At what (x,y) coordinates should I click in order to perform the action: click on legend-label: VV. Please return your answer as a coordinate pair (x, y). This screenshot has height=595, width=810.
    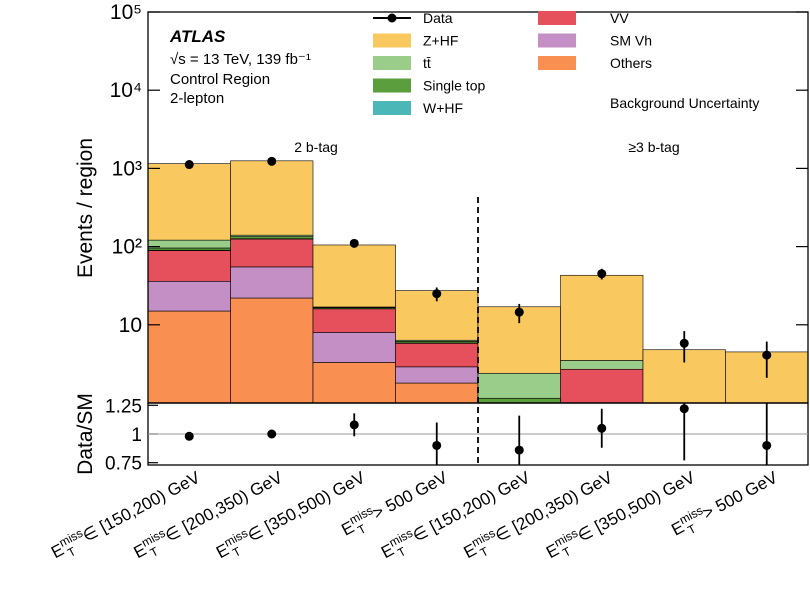
    Looking at the image, I should click on (619, 18).